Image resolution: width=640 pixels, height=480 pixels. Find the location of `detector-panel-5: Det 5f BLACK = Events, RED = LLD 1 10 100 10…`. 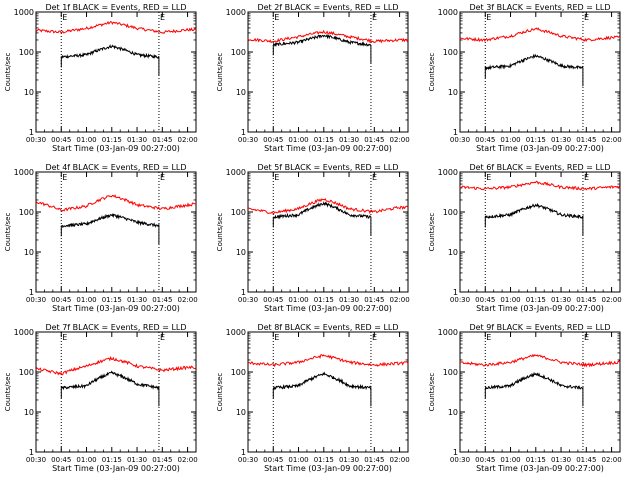

detector-panel-5: Det 5f BLACK = Events, RED = LLD 1 10 100 10… is located at coordinates (313, 238).